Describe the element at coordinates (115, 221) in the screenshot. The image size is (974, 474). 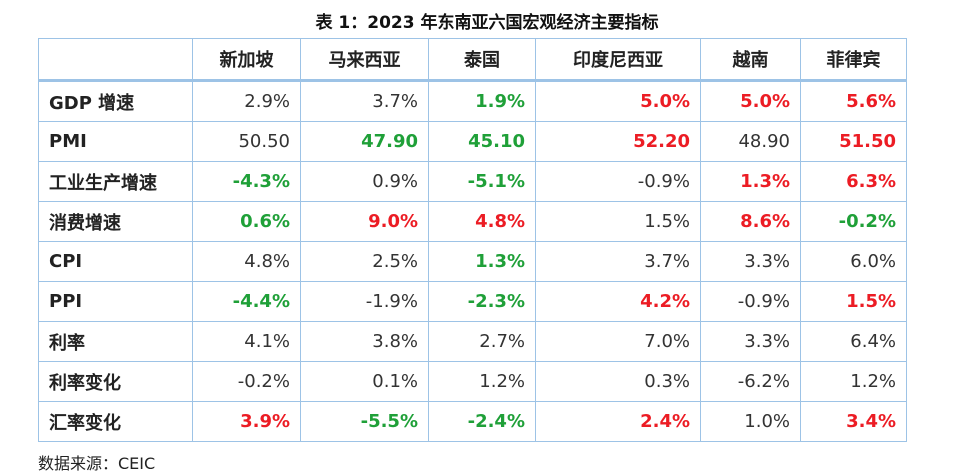
I see `row-label: 消费增速` at that location.